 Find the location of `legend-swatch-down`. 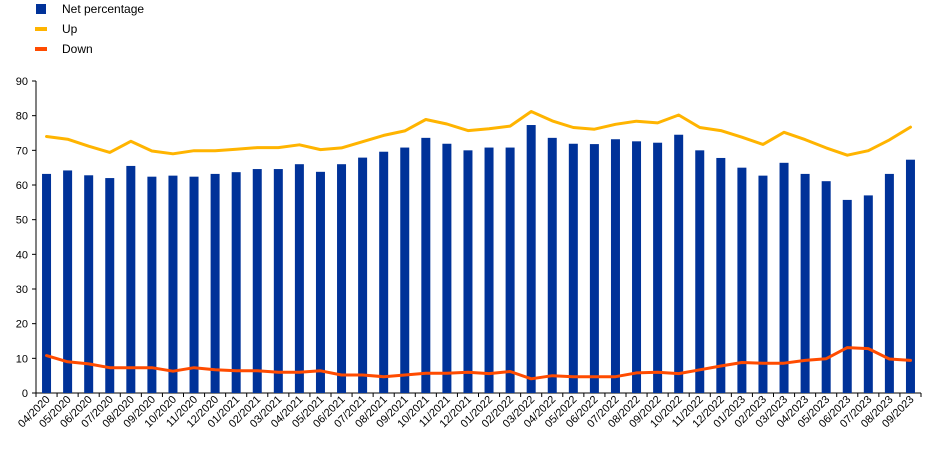

legend-swatch-down is located at coordinates (41, 49).